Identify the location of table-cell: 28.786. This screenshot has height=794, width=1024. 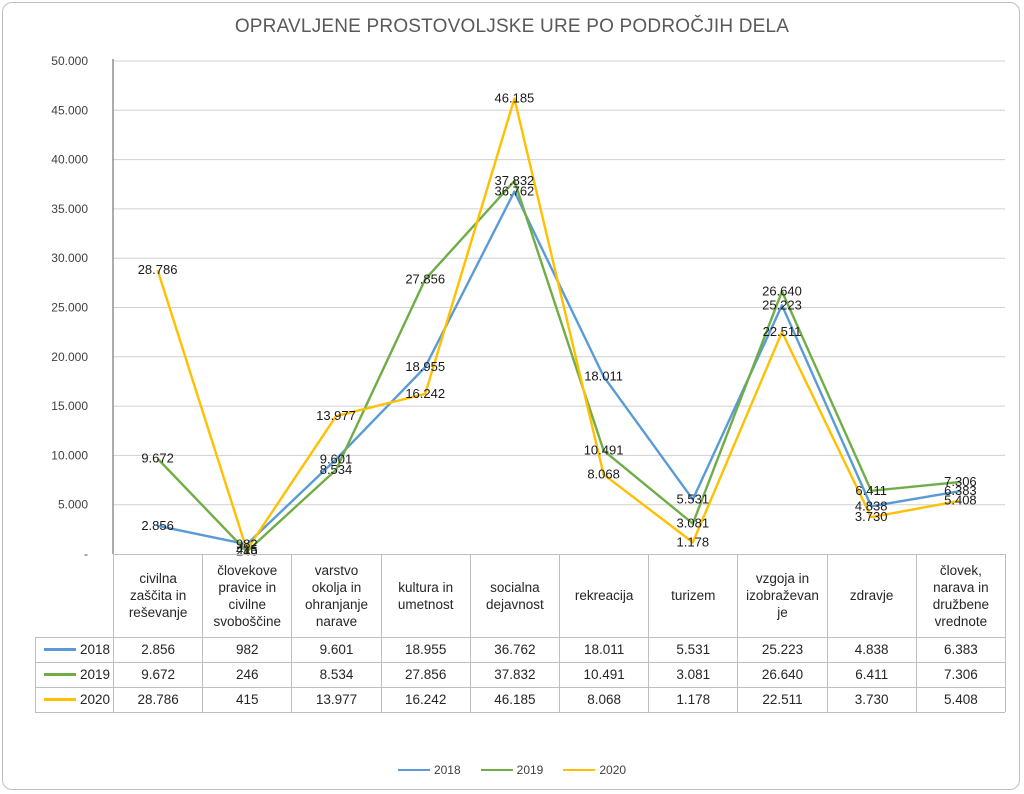
(157, 699).